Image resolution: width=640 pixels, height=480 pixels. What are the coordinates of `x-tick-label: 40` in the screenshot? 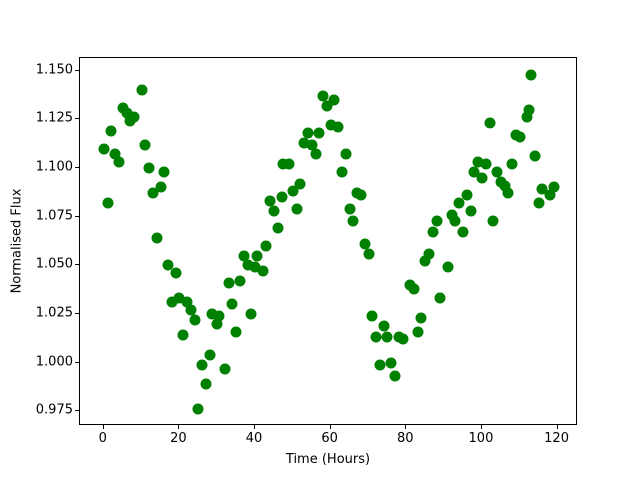 It's located at (254, 438).